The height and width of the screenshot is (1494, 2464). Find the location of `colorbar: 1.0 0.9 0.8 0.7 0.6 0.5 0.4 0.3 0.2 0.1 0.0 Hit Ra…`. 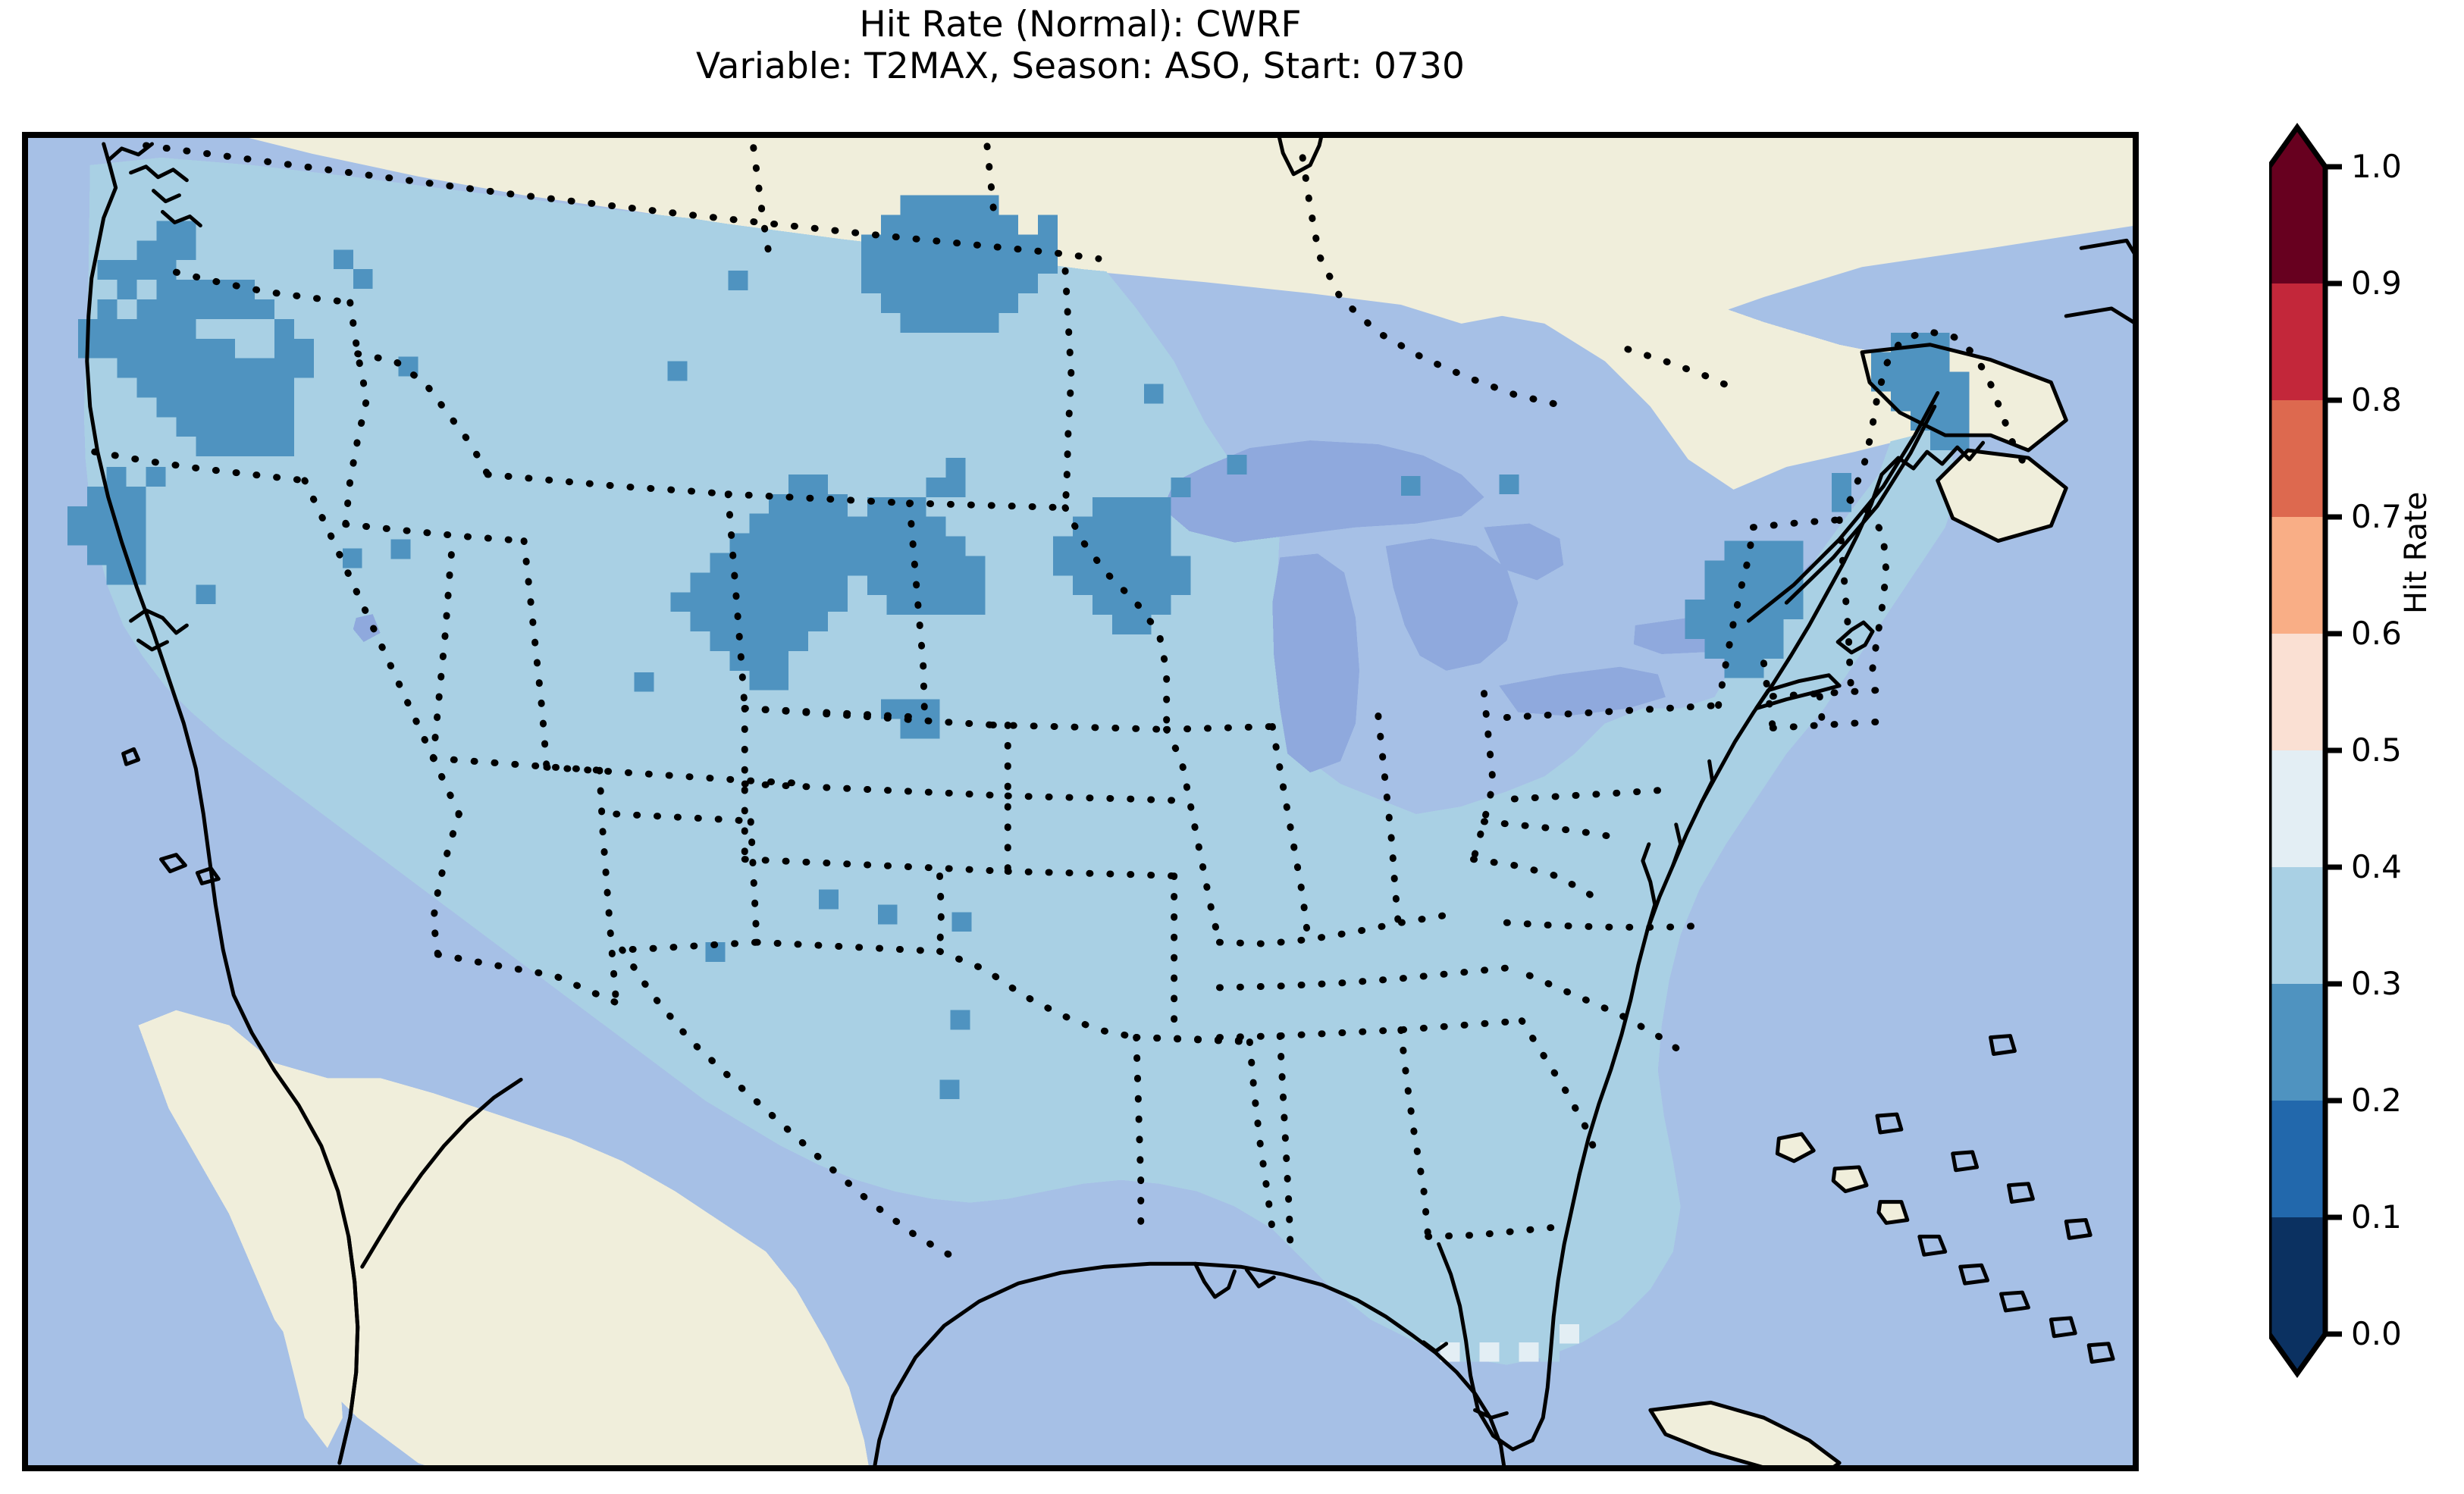

colorbar: 1.0 0.9 0.8 0.7 0.6 0.5 0.4 0.3 0.2 0.1 0.0 Hit Ra… is located at coordinates (2364, 781).